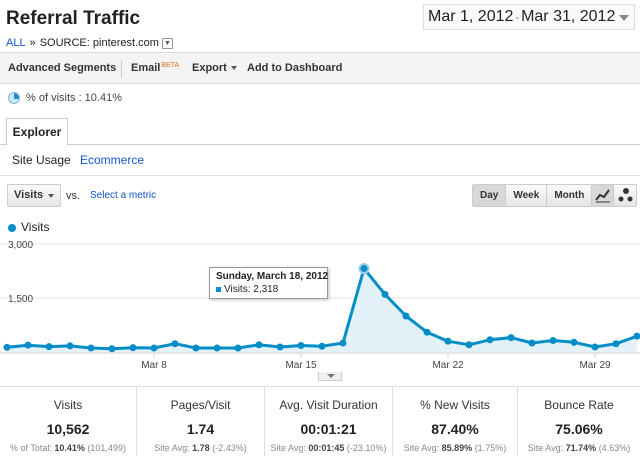 This screenshot has width=640, height=456. I want to click on metric-comparison-suffix: (-2.43%), so click(228, 448).